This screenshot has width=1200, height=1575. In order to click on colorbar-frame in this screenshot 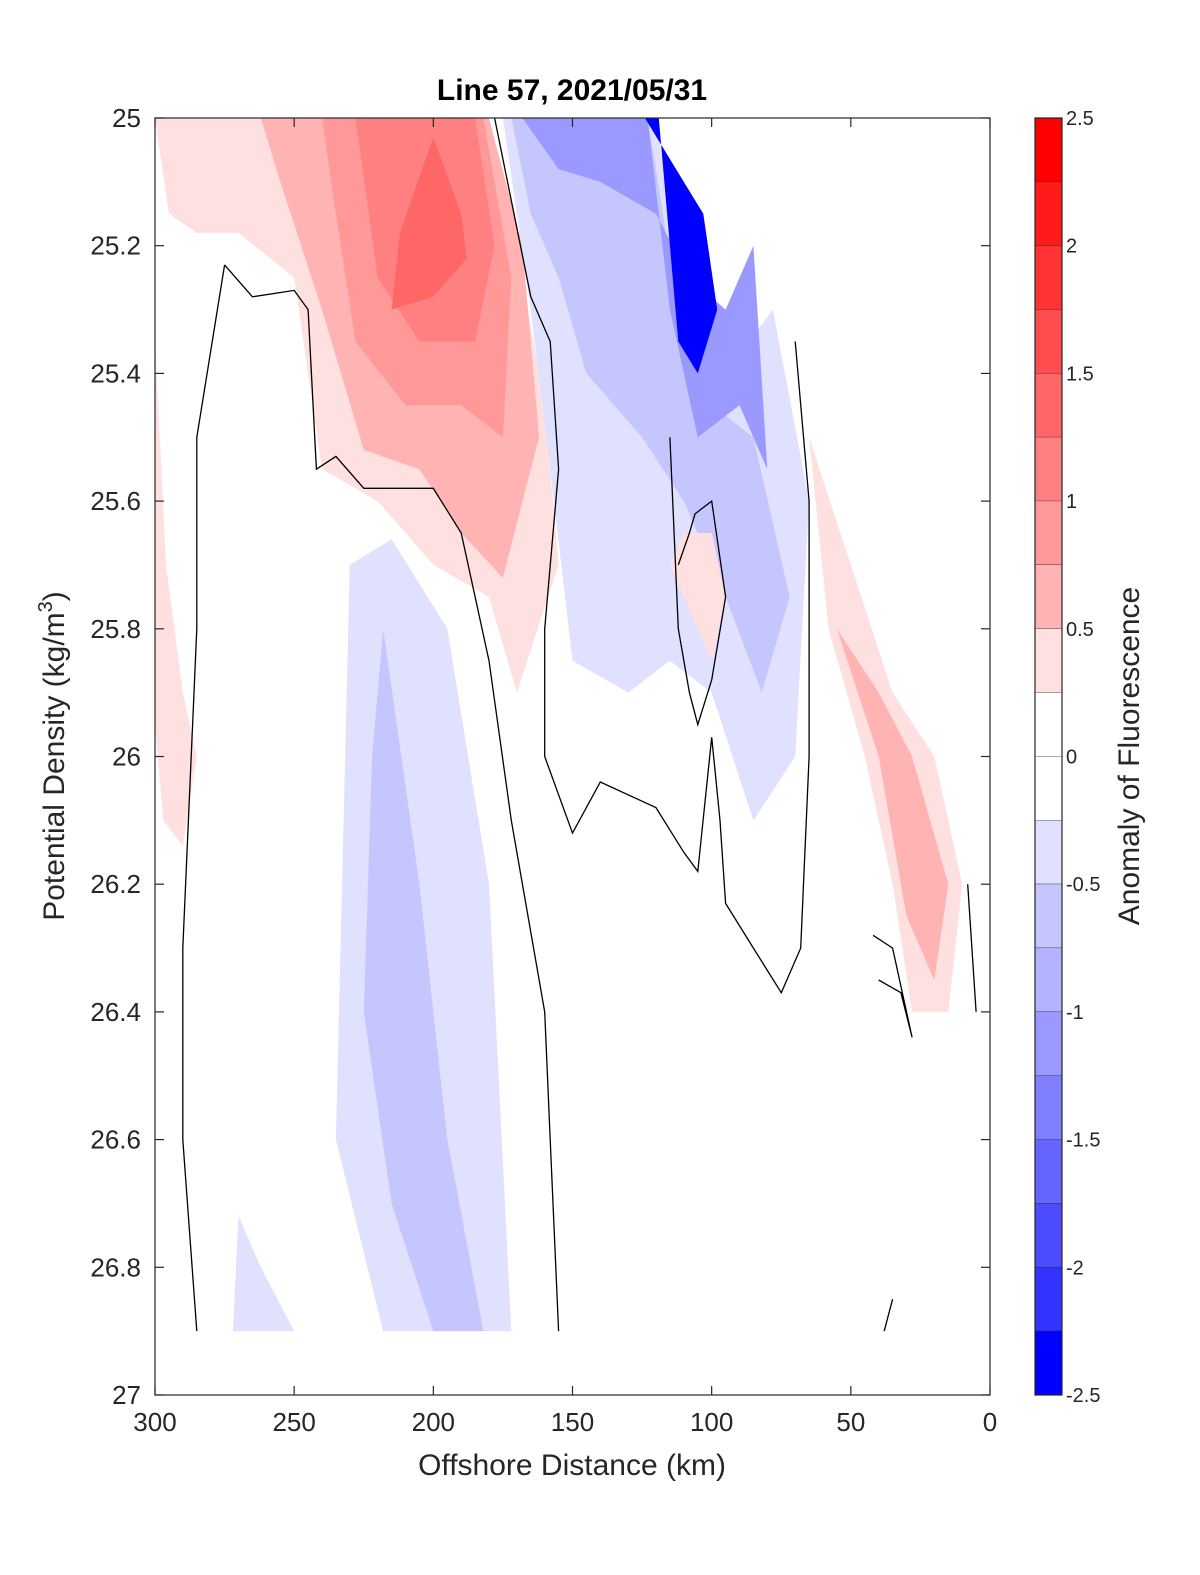, I will do `click(1048, 756)`.